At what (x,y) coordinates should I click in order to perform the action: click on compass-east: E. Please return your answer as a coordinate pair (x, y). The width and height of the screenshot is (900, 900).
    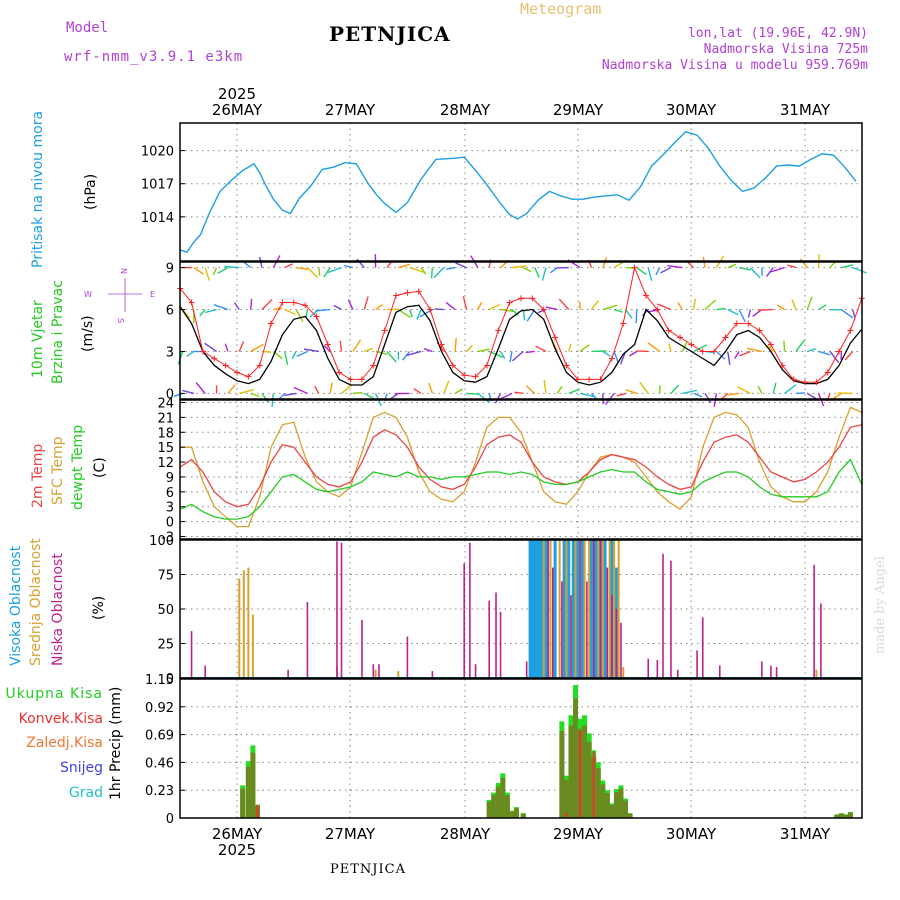
    Looking at the image, I should click on (152, 294).